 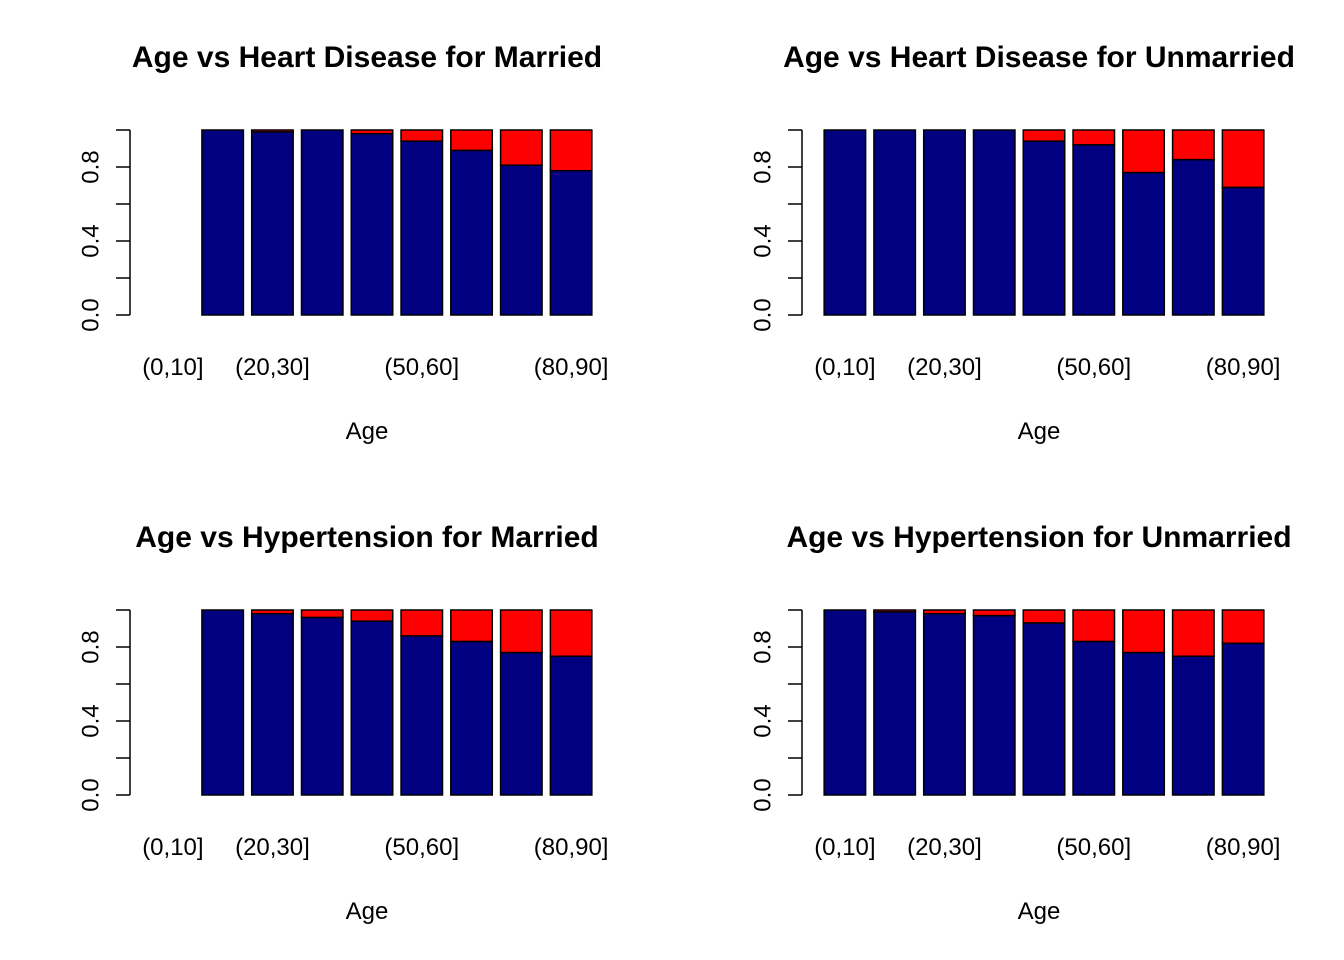 What do you see at coordinates (1039, 57) in the screenshot?
I see `chart-title: Age vs Heart Disease for Unmarried` at bounding box center [1039, 57].